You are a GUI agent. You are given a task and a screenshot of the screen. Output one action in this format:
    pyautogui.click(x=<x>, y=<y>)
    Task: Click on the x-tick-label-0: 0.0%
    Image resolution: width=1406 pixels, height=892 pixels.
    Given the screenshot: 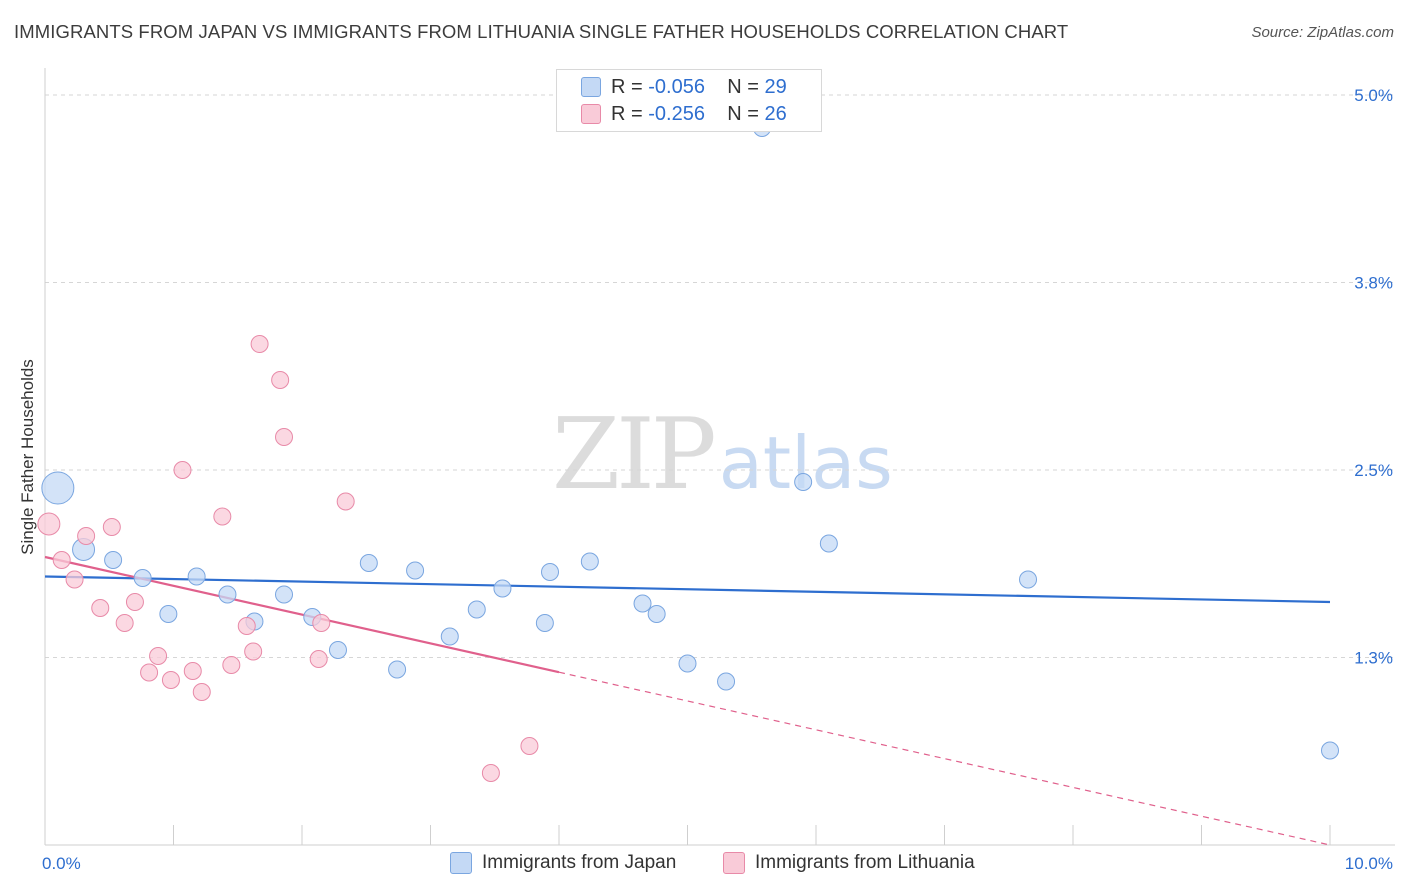 What is the action you would take?
    pyautogui.click(x=61, y=863)
    